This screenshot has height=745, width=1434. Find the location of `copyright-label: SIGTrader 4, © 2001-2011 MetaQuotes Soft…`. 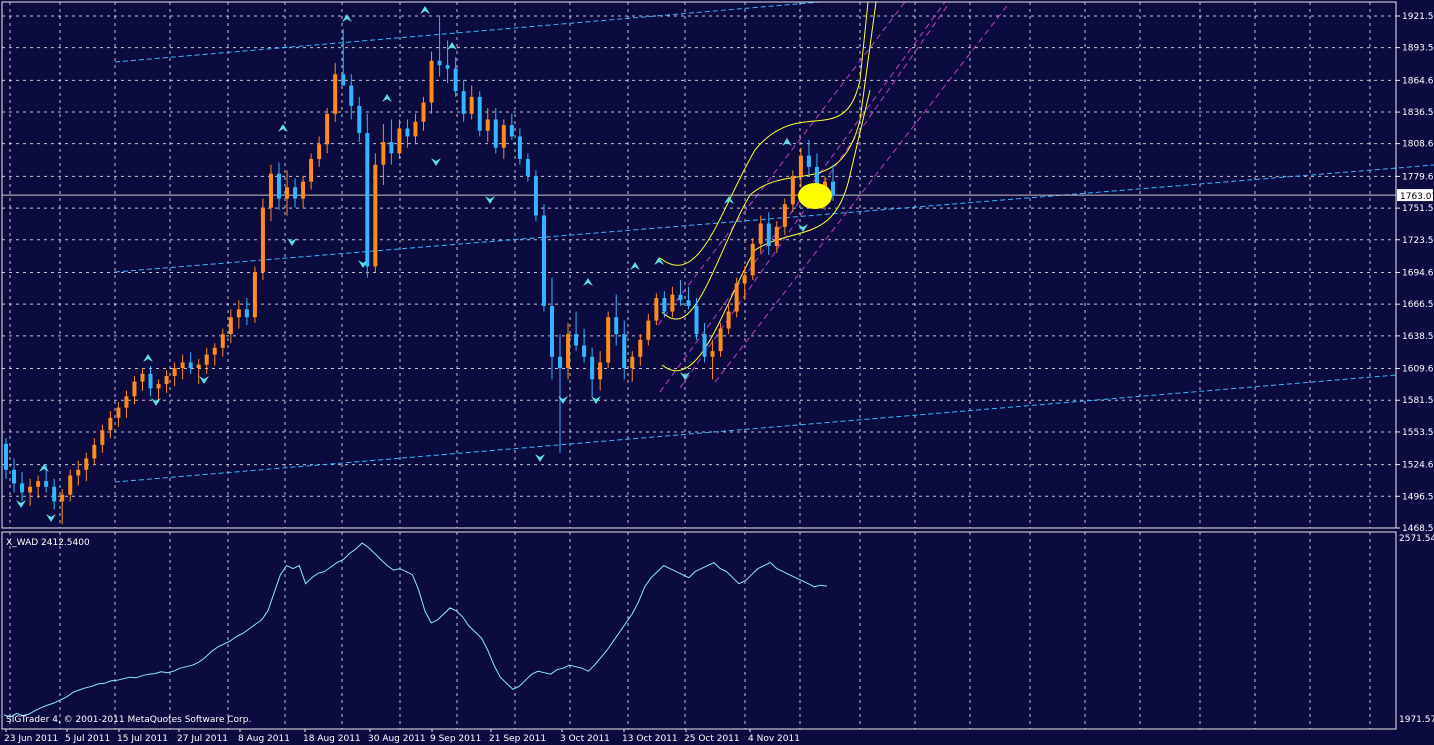

copyright-label: SIGTrader 4, © 2001-2011 MetaQuotes Soft… is located at coordinates (128, 720).